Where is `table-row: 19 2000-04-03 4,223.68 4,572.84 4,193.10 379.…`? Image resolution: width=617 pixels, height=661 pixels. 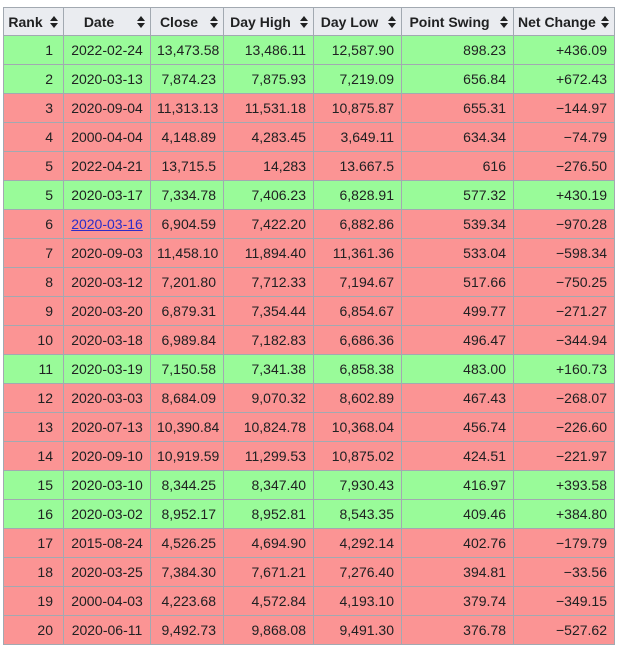
table-row: 19 2000-04-03 4,223.68 4,572.84 4,193.10 379.… is located at coordinates (309, 601).